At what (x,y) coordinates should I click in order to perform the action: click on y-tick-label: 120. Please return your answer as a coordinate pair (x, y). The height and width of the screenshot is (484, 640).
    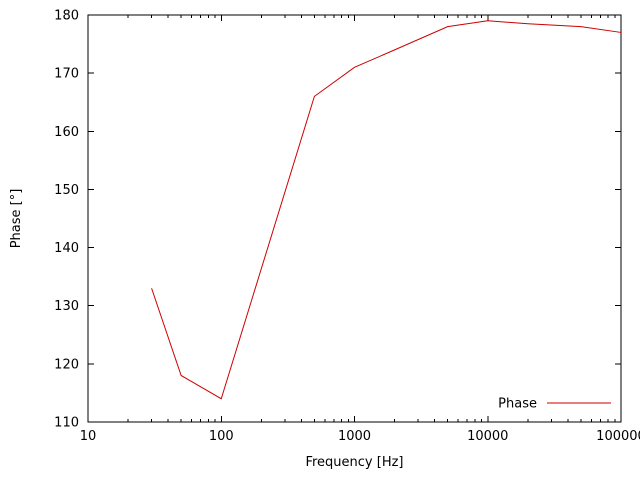
    Looking at the image, I should click on (66, 364).